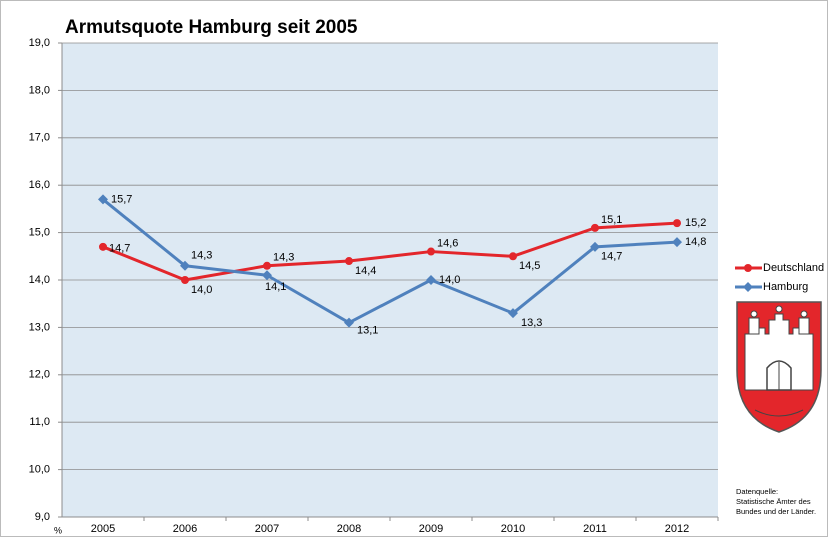 The image size is (828, 537). Describe the element at coordinates (39, 185) in the screenshot. I see `y-tick-label: 16,0` at that location.